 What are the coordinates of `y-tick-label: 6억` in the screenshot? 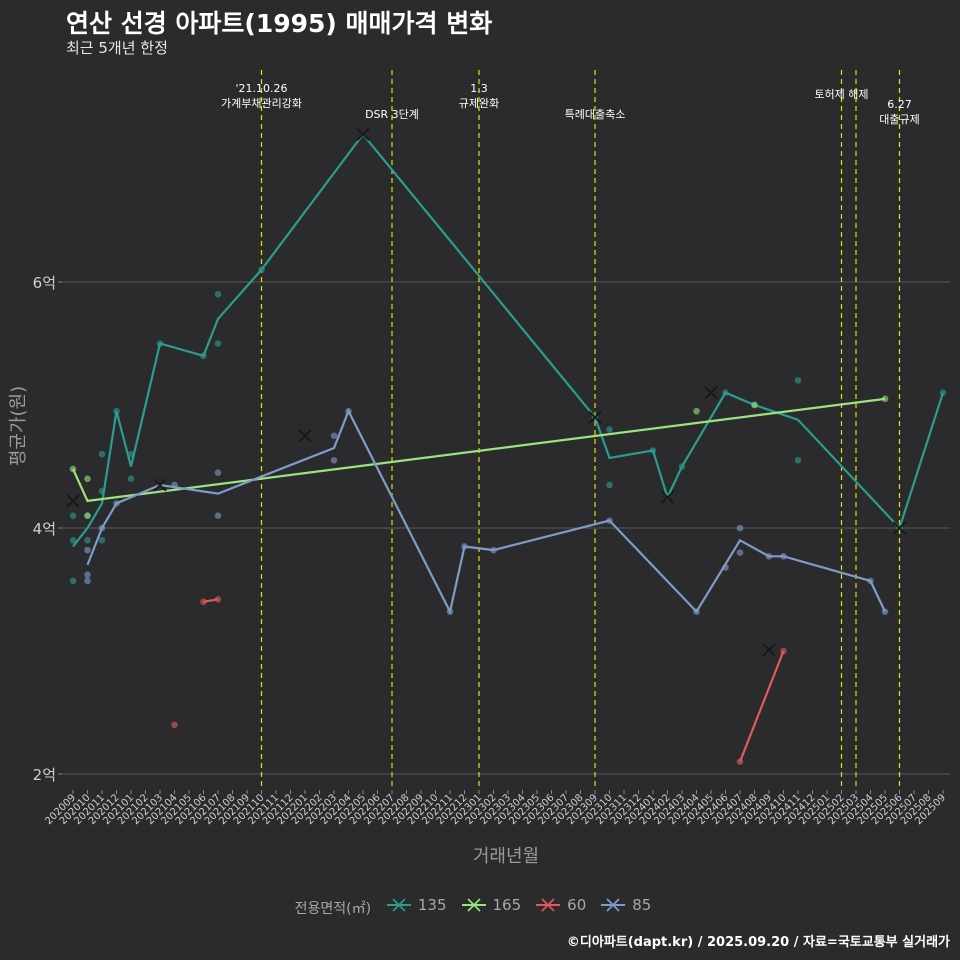 It's located at (44, 283).